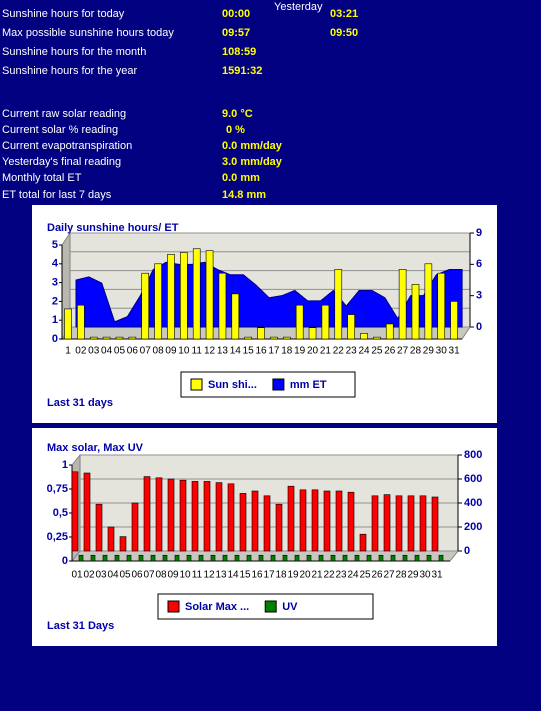 The height and width of the screenshot is (711, 541). Describe the element at coordinates (55, 264) in the screenshot. I see `y-tick-label: 4` at that location.